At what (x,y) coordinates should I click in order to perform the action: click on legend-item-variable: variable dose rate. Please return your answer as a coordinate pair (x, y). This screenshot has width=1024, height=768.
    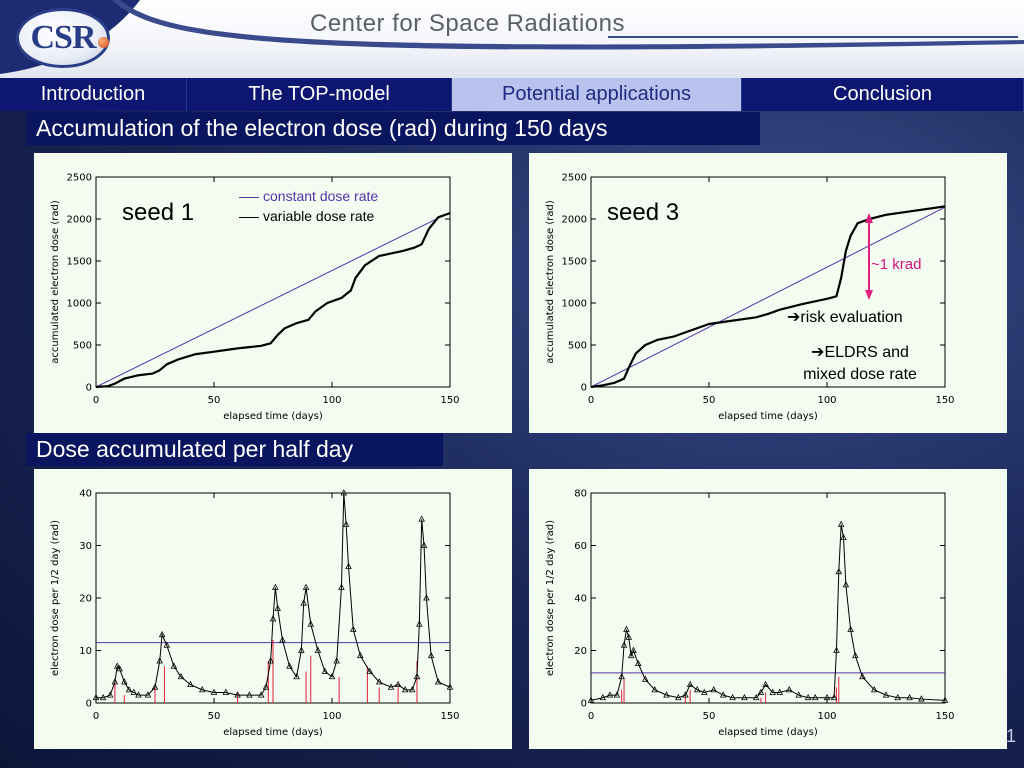
    Looking at the image, I should click on (308, 216).